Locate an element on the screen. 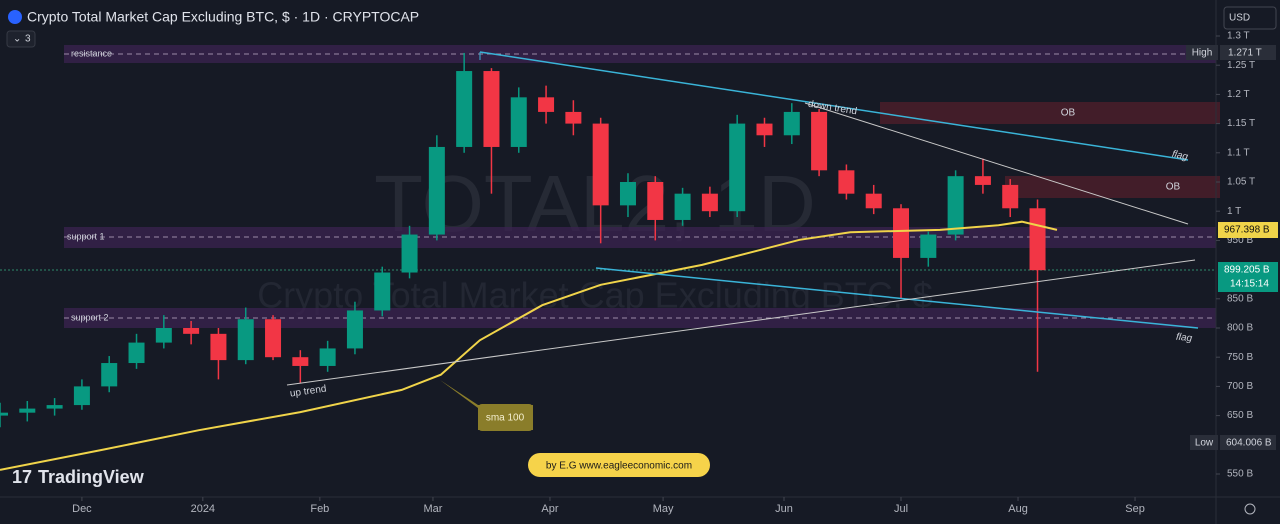  y-tick-label: 1.15 T is located at coordinates (1241, 123).